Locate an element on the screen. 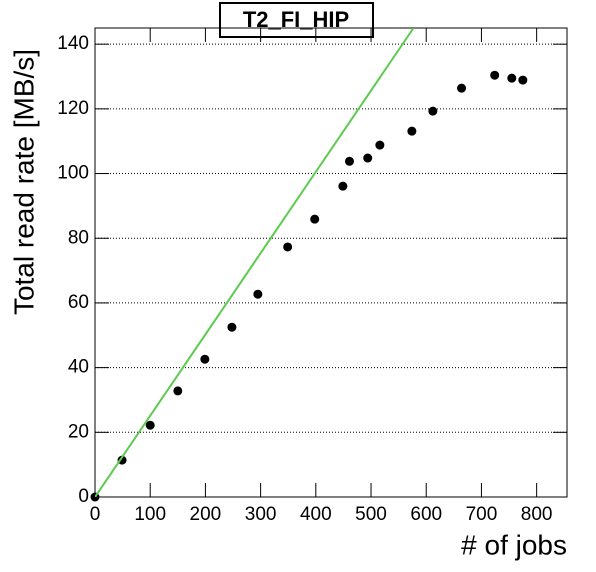  x-tick-label: 100 is located at coordinates (150, 514).